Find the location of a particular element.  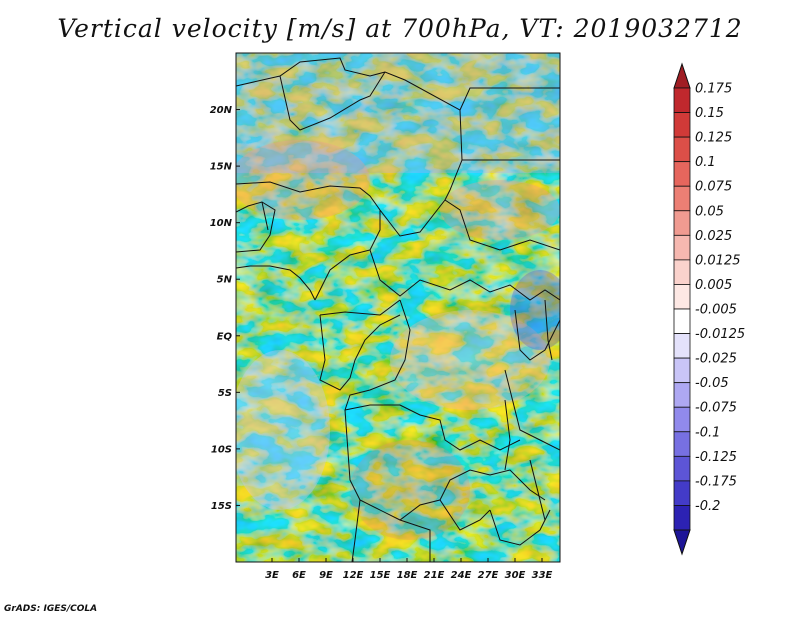

colorbar-label: 0.125 is located at coordinates (713, 138).